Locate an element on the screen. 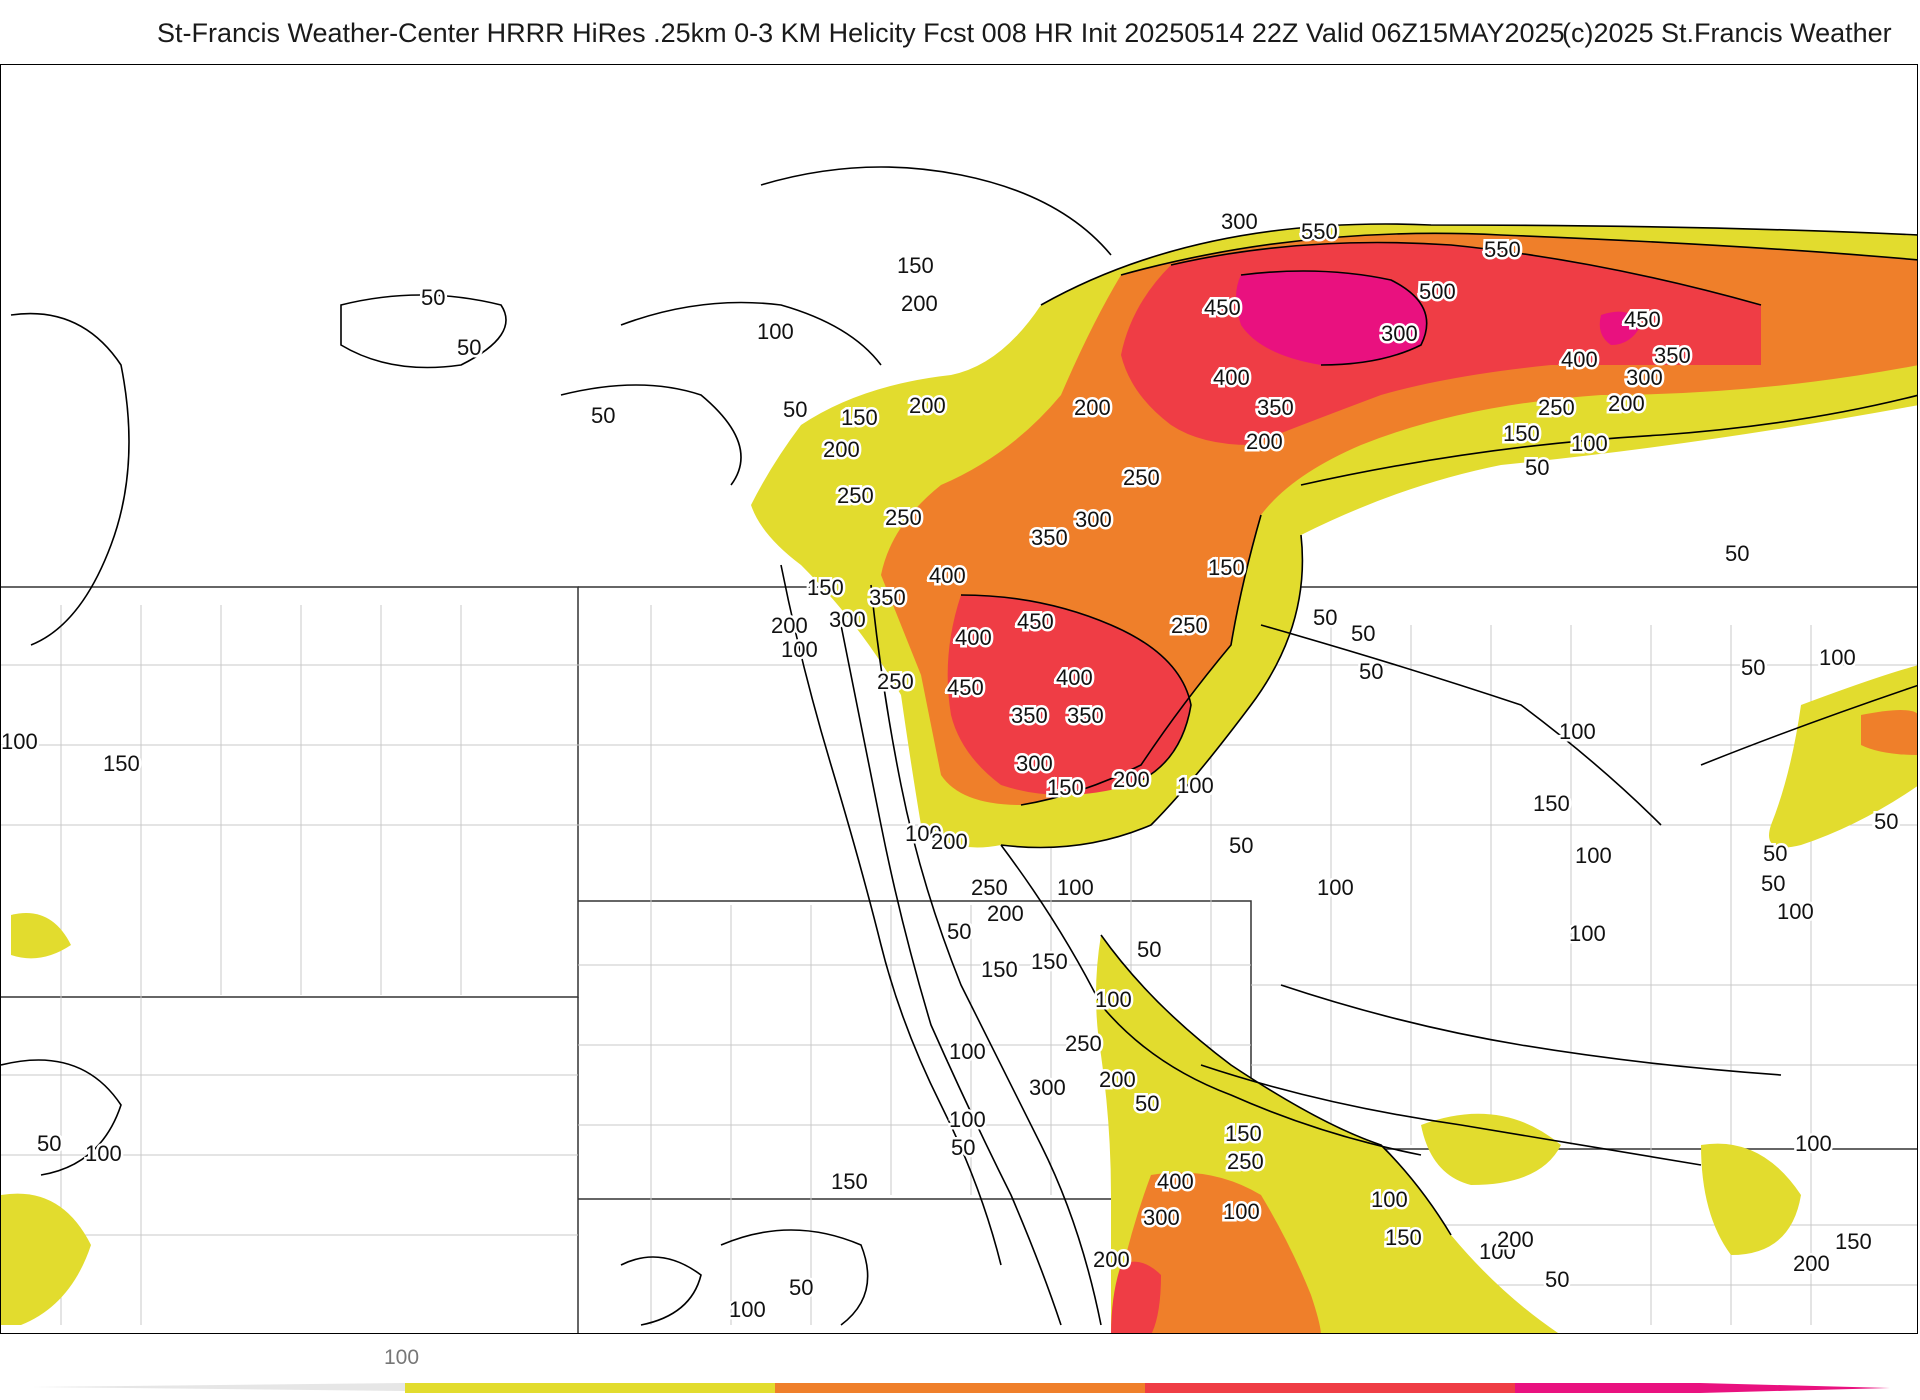  legend-segment-below is located at coordinates (218, 1387).